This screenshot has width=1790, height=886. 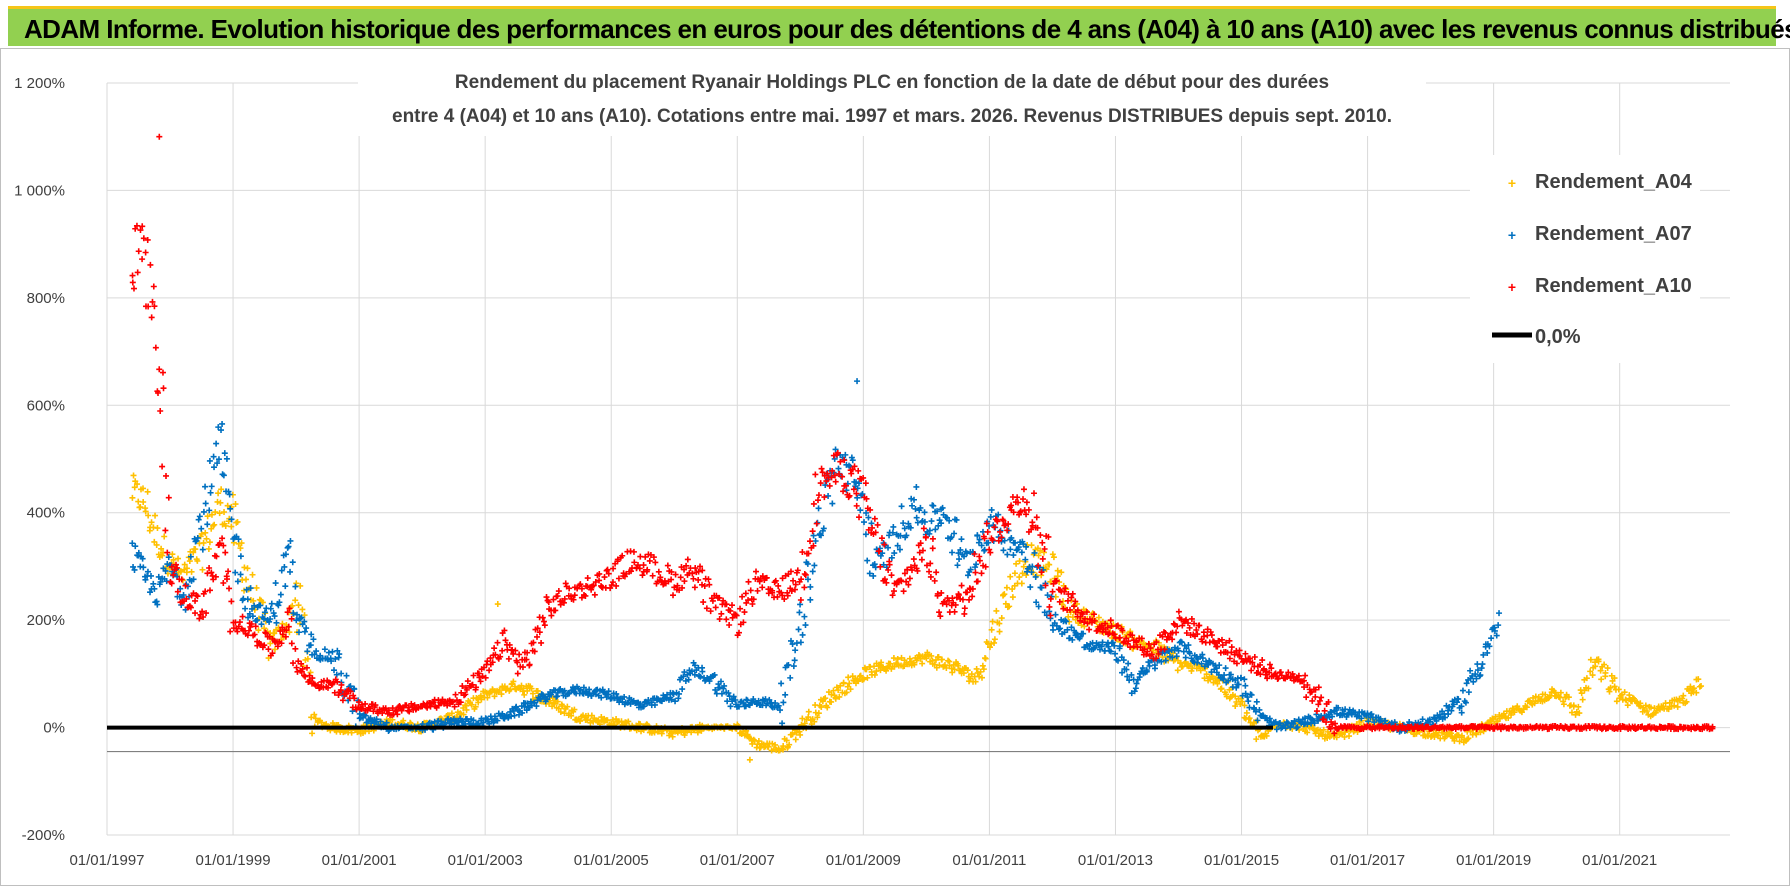 What do you see at coordinates (749, 759) in the screenshot?
I see `outlier-point` at bounding box center [749, 759].